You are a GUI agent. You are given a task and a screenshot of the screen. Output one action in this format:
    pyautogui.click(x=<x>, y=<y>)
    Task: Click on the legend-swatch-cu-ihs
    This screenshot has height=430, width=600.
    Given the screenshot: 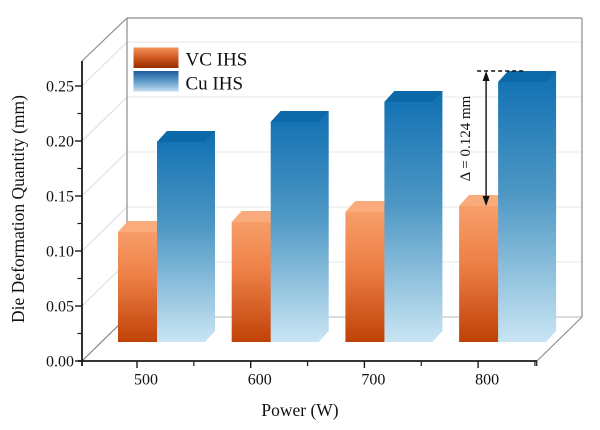 What is the action you would take?
    pyautogui.click(x=156, y=81)
    